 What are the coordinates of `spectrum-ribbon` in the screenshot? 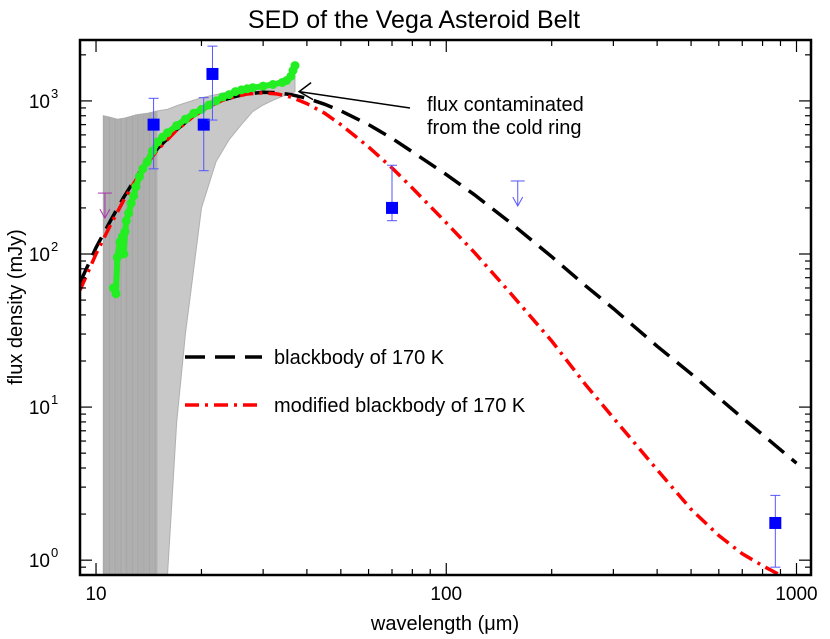 It's located at (204, 180).